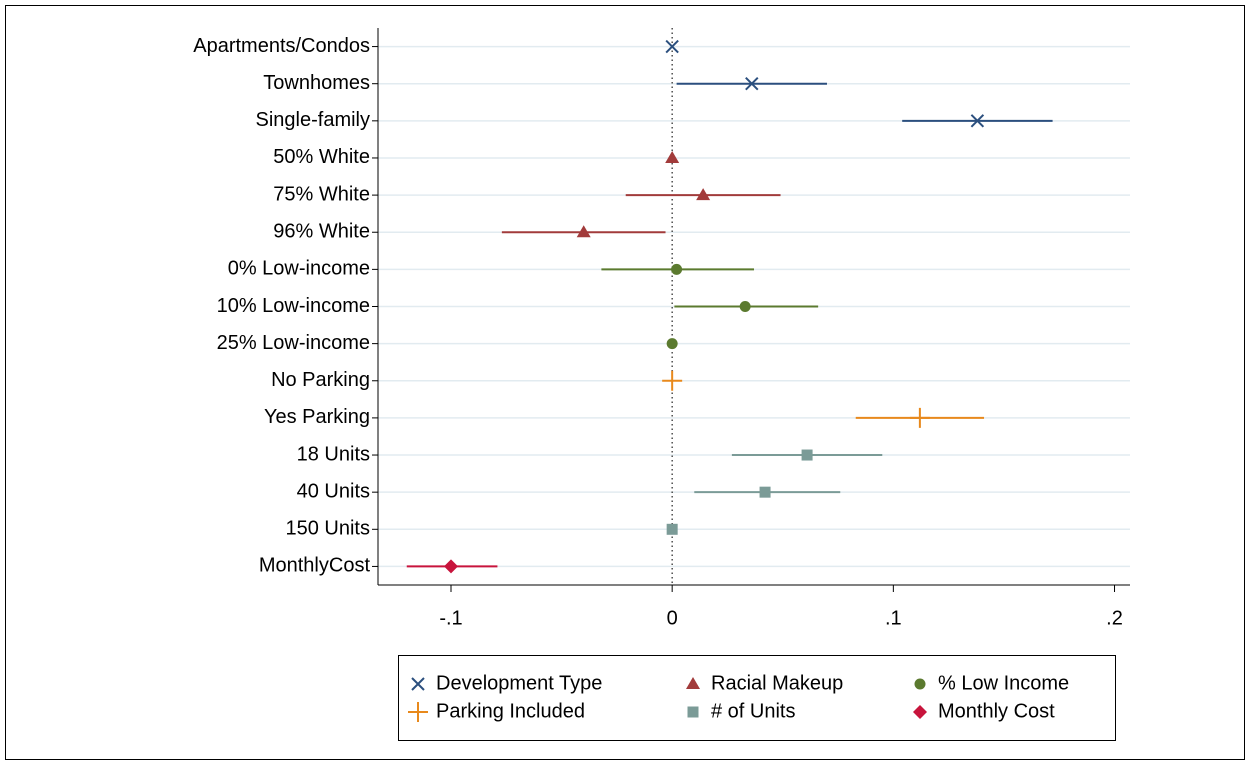  I want to click on legend-label: # of Units, so click(753, 711).